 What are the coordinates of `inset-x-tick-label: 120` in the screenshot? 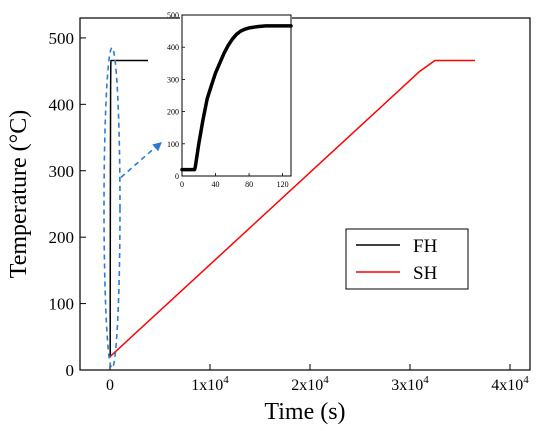 It's located at (283, 184).